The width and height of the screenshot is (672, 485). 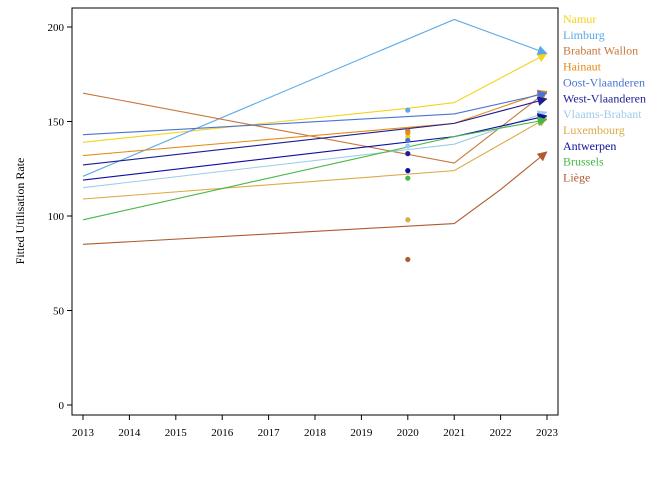 What do you see at coordinates (361, 433) in the screenshot?
I see `x-tick-label-2019: 2019` at bounding box center [361, 433].